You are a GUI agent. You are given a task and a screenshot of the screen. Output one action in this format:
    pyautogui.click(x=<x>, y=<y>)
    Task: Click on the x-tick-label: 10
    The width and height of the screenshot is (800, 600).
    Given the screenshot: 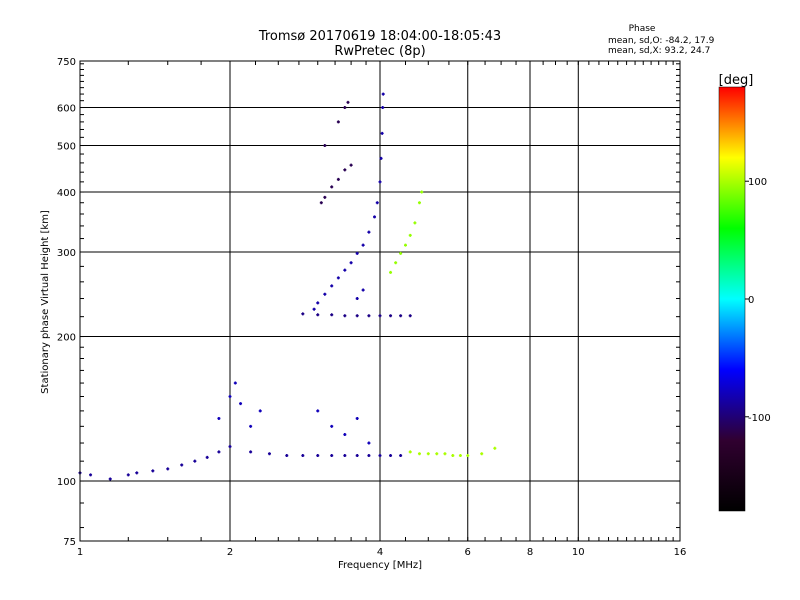 What is the action you would take?
    pyautogui.click(x=578, y=552)
    